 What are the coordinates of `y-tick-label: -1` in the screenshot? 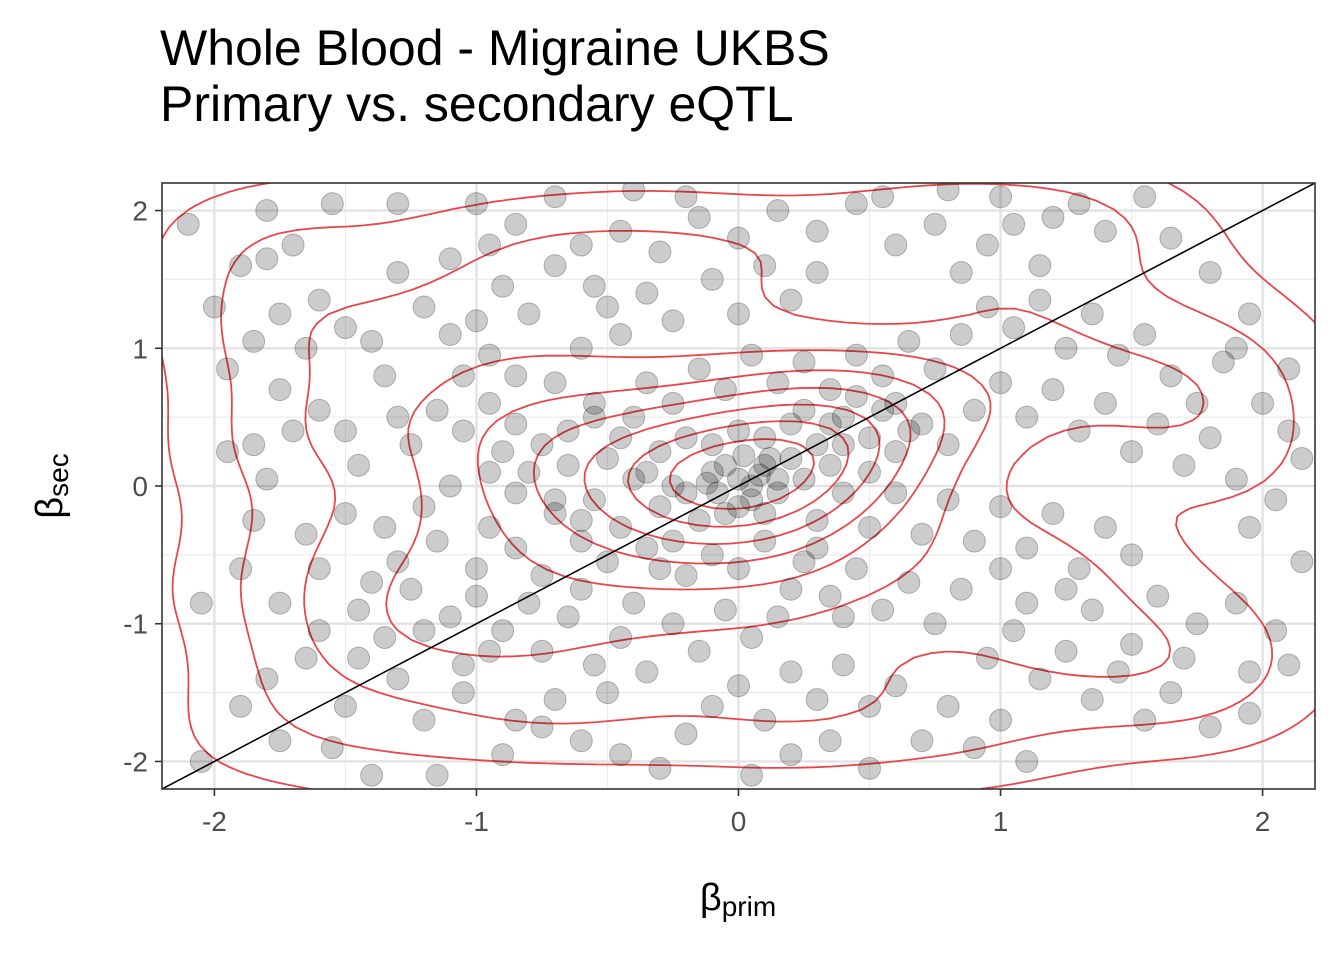 It's located at (135, 624).